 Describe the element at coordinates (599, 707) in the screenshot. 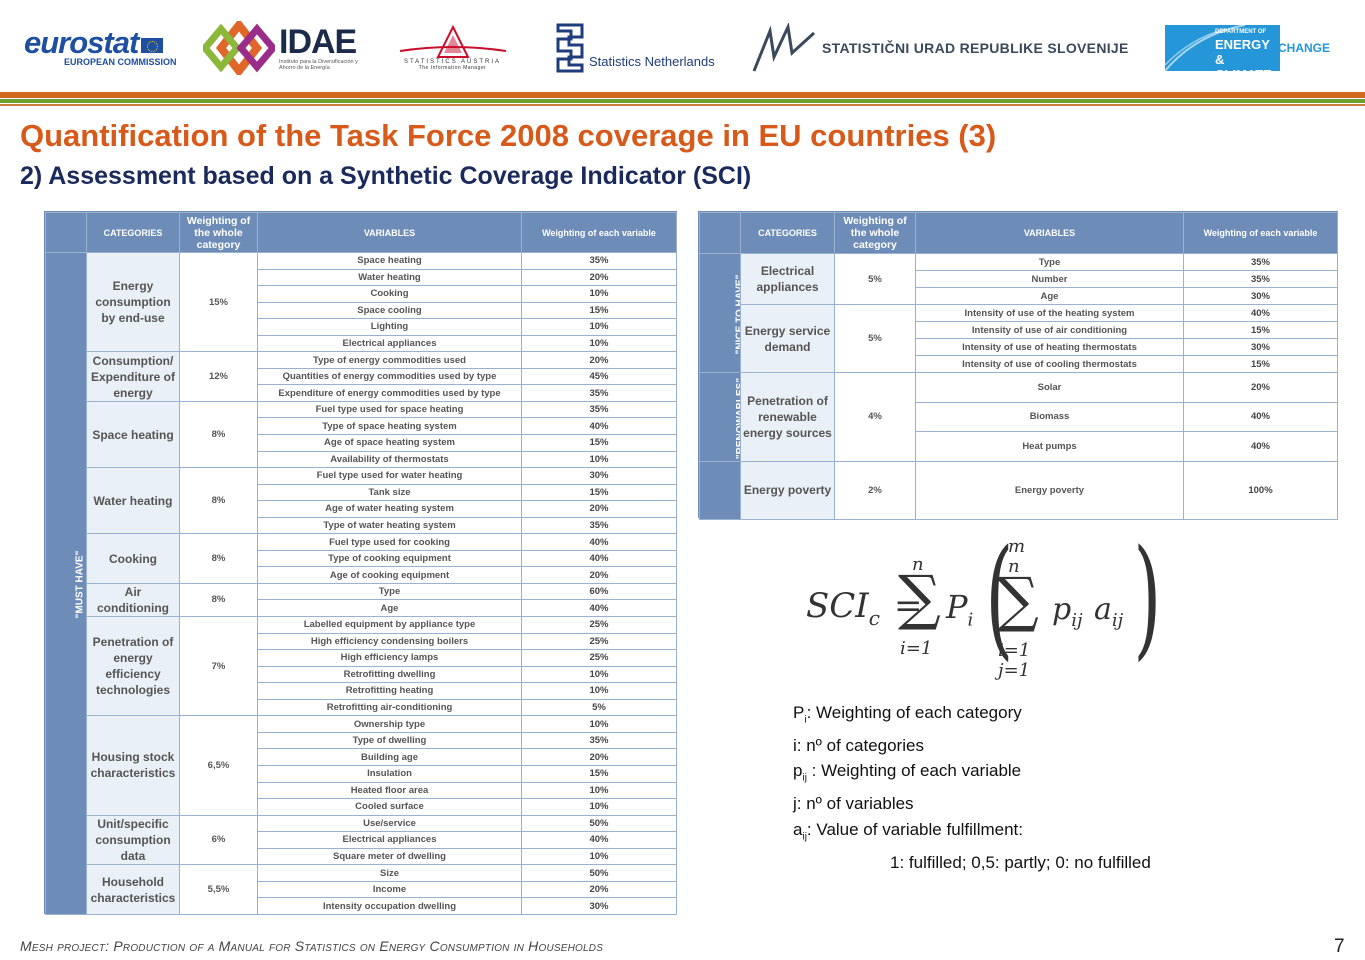

I see `variable-weight-cell: 5%` at that location.